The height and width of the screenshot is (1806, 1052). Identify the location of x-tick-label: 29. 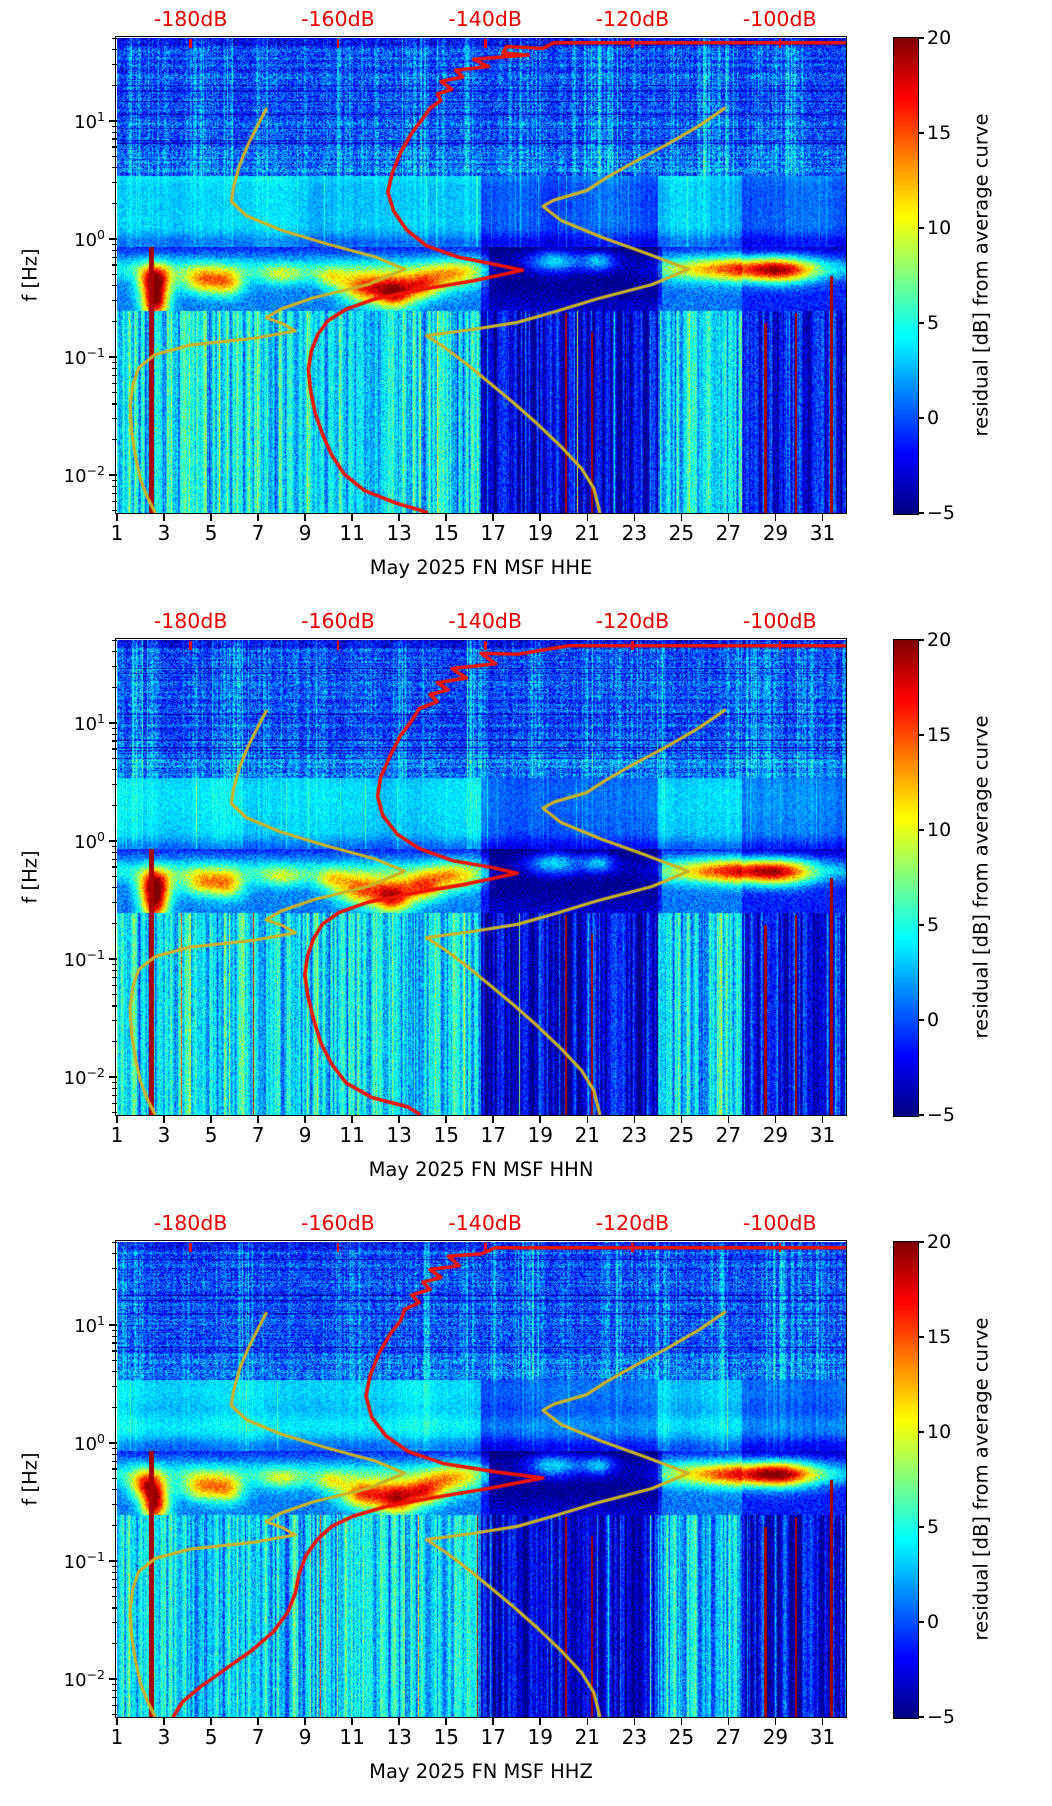
(775, 1737).